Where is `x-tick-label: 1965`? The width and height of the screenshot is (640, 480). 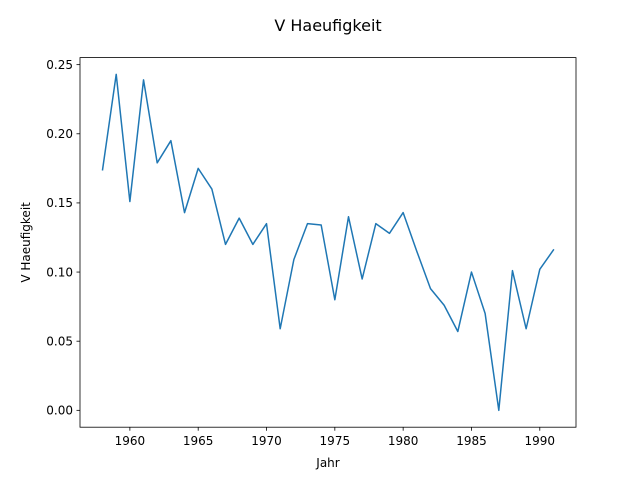
x-tick-label: 1965 is located at coordinates (198, 441).